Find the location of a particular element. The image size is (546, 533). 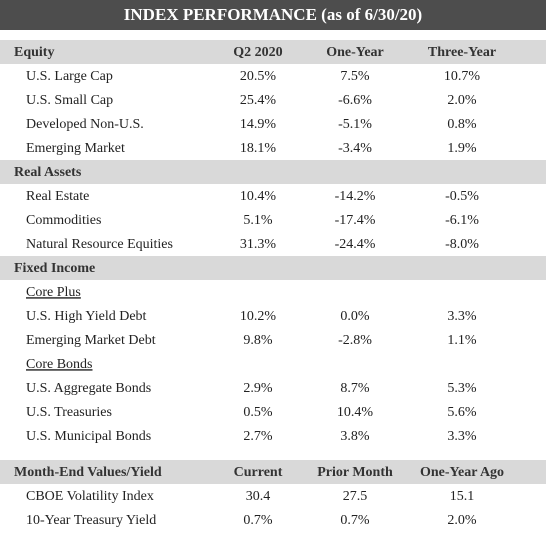

cell-value: 2.7% is located at coordinates (258, 436).